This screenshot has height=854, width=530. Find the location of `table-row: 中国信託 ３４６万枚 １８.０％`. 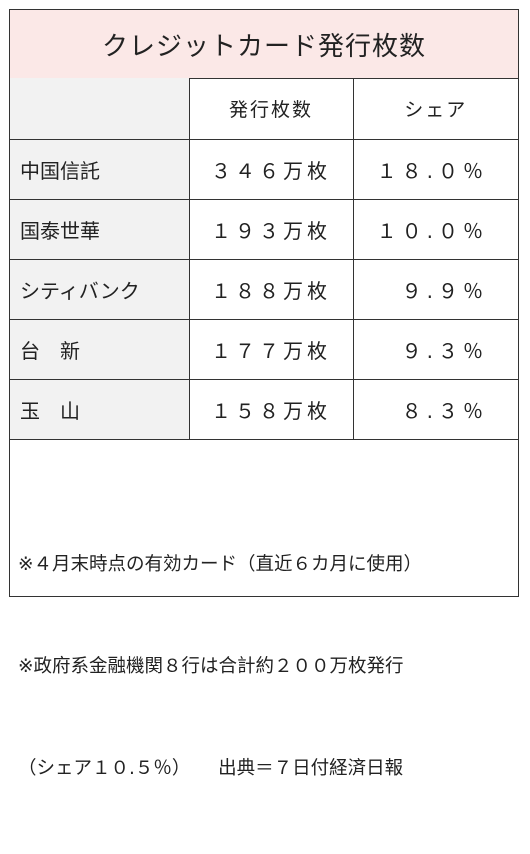

table-row: 中国信託 ３４６万枚 １８.０％ is located at coordinates (264, 169).